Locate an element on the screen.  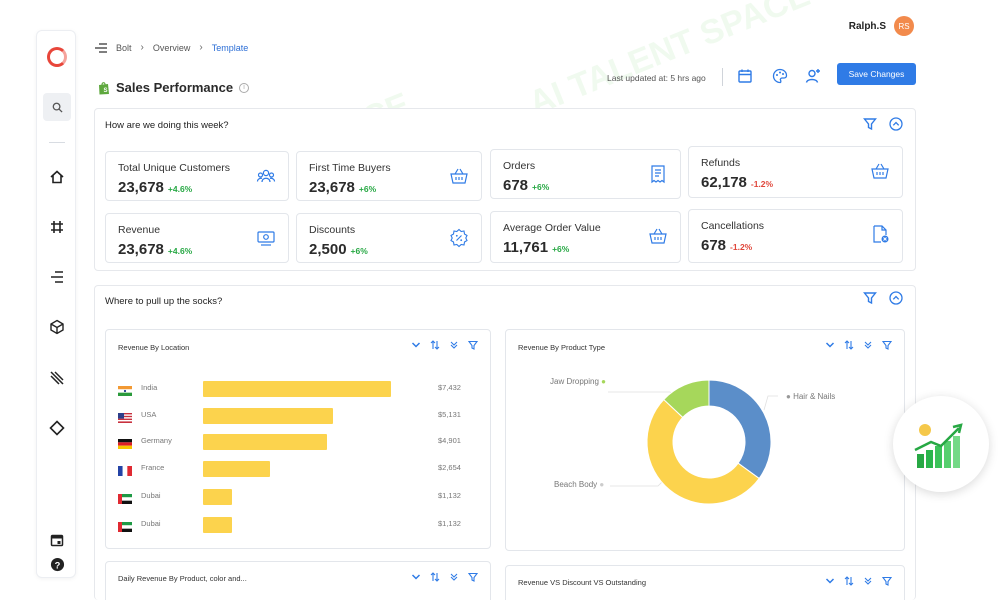
calendar-icon is located at coordinates (57, 540).